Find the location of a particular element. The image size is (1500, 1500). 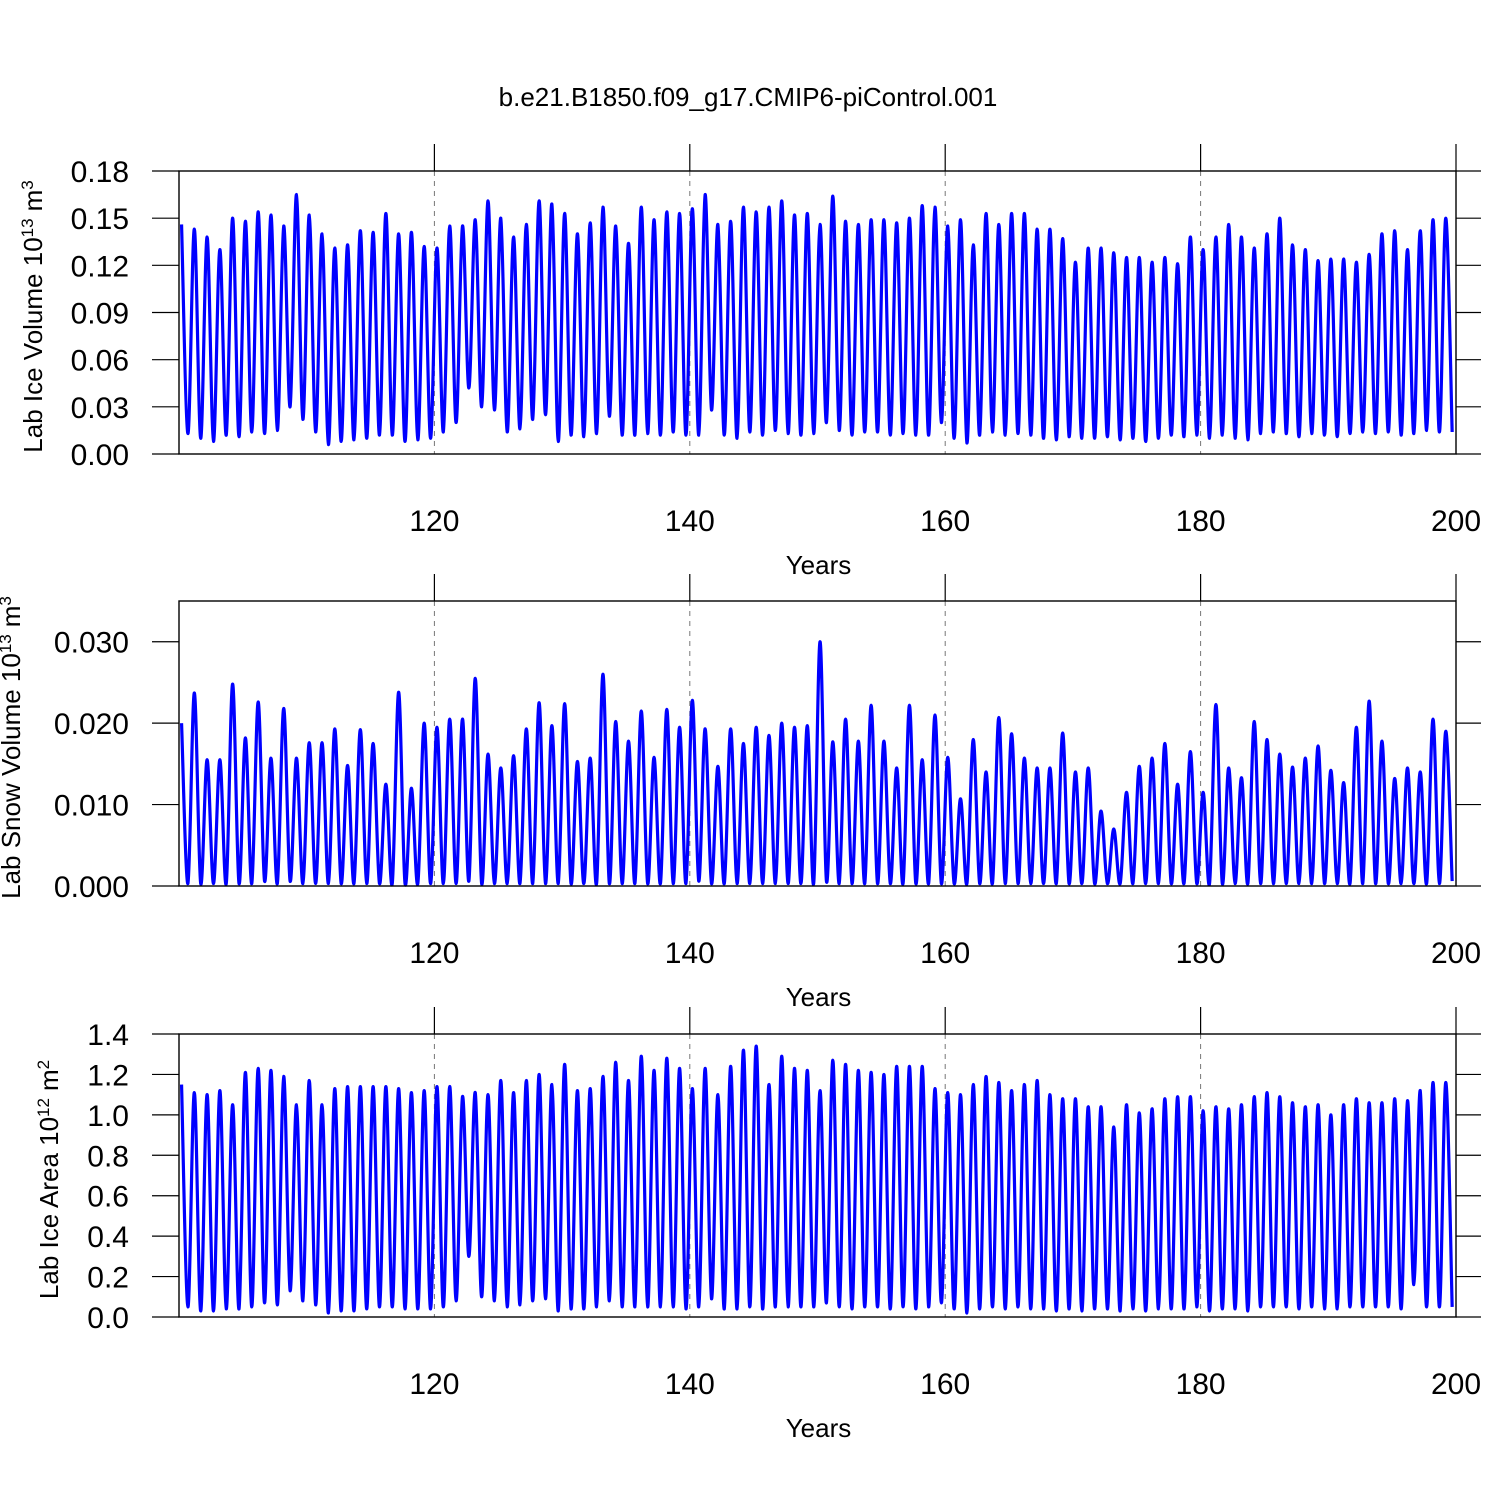

y-axis-label: Lab Snow Volume 1013 m3 is located at coordinates (13, 747).